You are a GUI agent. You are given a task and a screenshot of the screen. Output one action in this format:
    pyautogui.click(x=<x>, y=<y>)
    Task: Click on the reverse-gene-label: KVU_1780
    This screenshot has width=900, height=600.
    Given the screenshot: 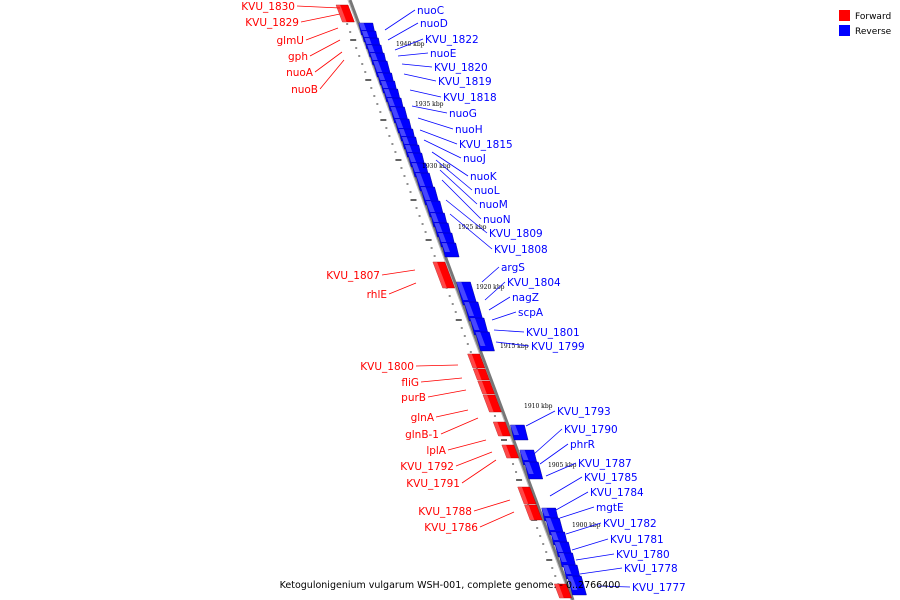 What is the action you would take?
    pyautogui.click(x=643, y=555)
    